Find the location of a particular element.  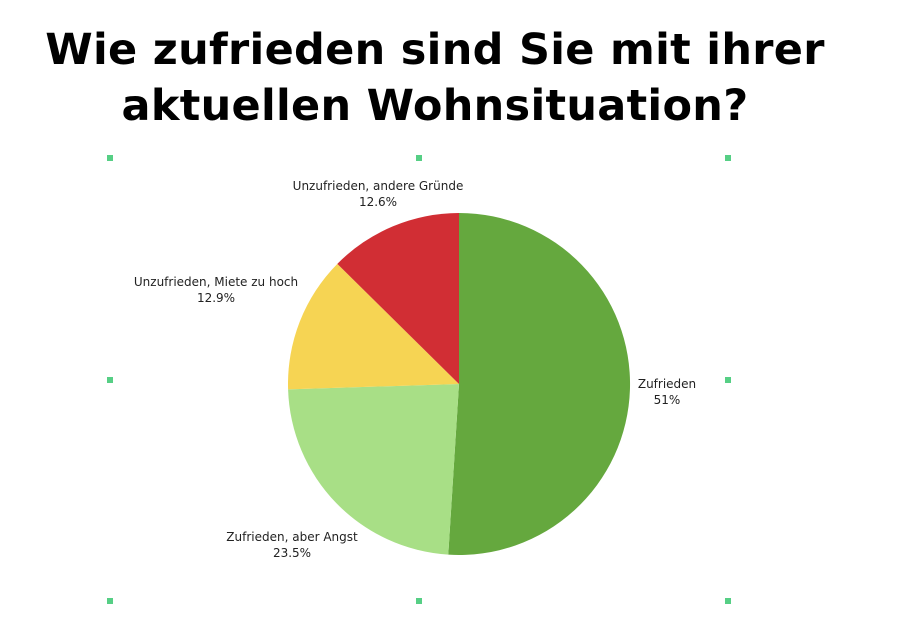

slice-label-2: Unzufrieden, Miete zu hoch is located at coordinates (216, 282).